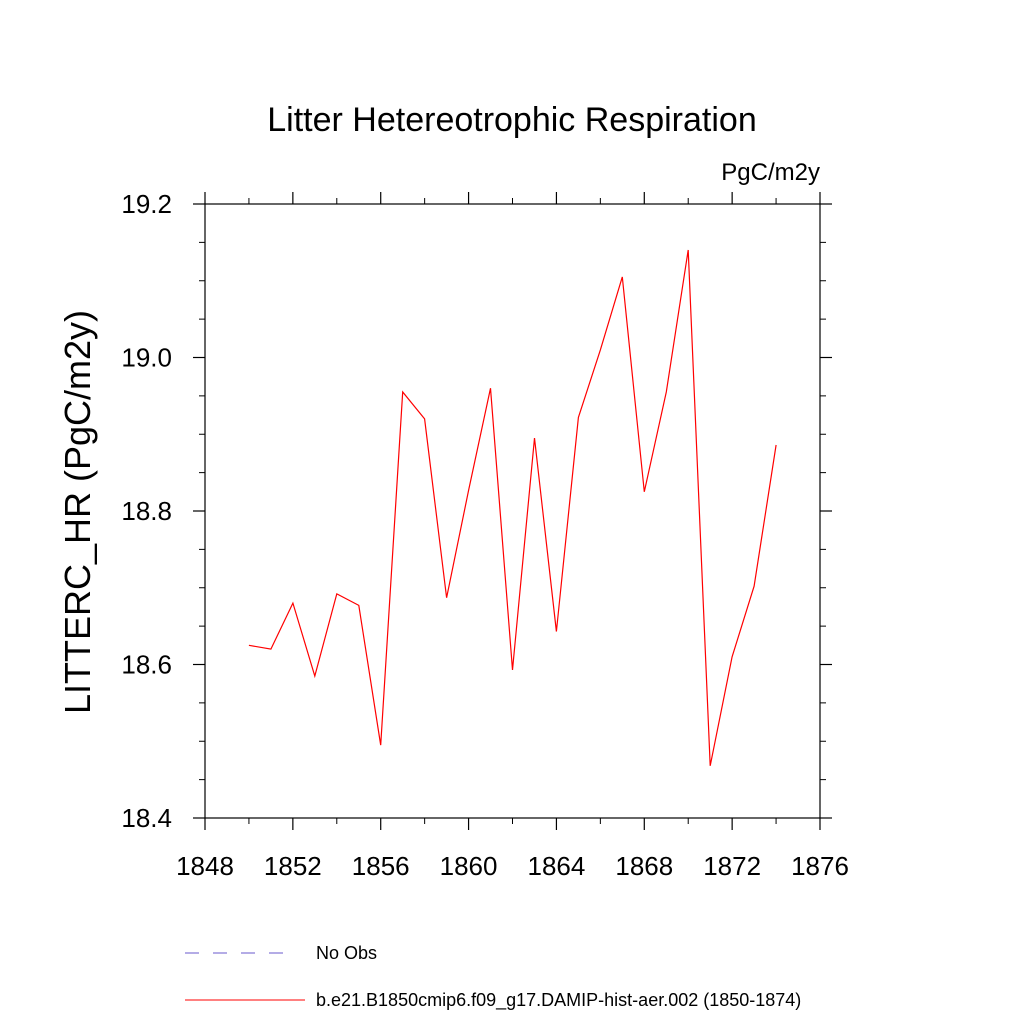 This screenshot has height=1024, width=1024. What do you see at coordinates (146, 358) in the screenshot?
I see `y-tick-label: 19.0` at bounding box center [146, 358].